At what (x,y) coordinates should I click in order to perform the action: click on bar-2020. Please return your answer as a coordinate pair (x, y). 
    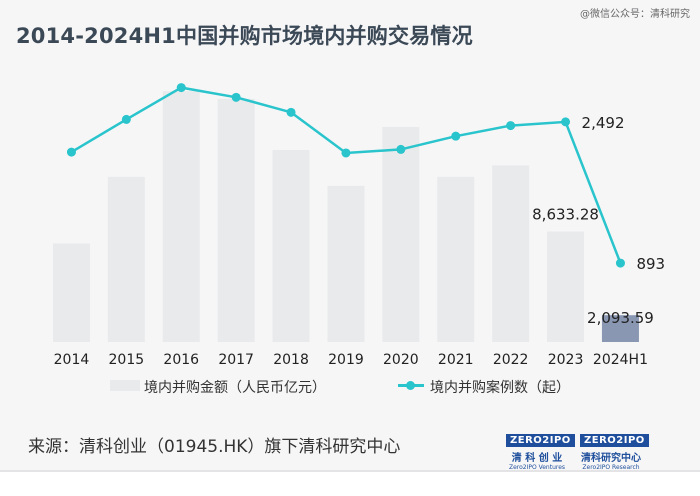
    Looking at the image, I should click on (401, 234).